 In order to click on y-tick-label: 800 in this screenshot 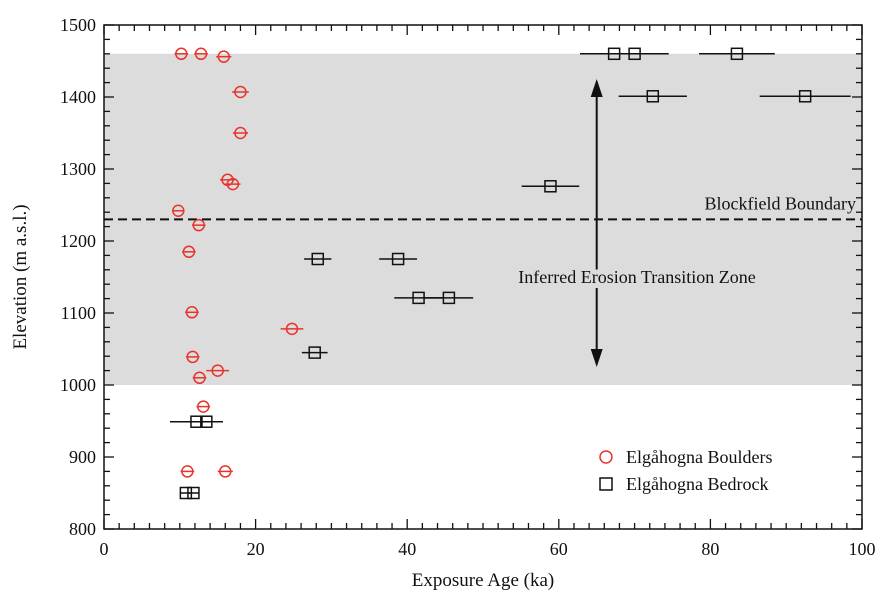, I will do `click(82, 529)`.